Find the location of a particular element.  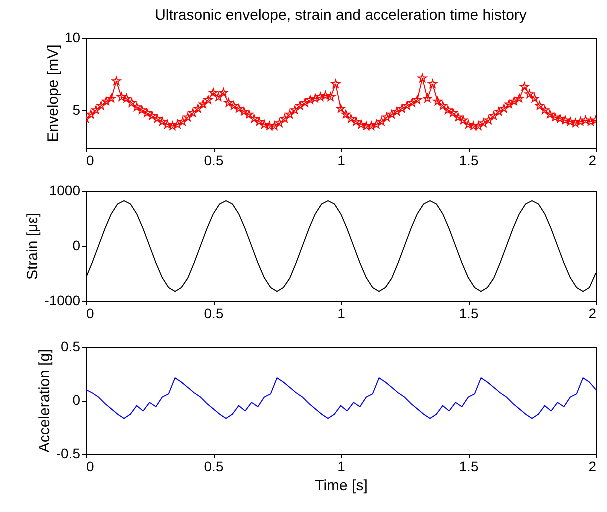

y-tick-label: -0.5 is located at coordinates (68, 454).